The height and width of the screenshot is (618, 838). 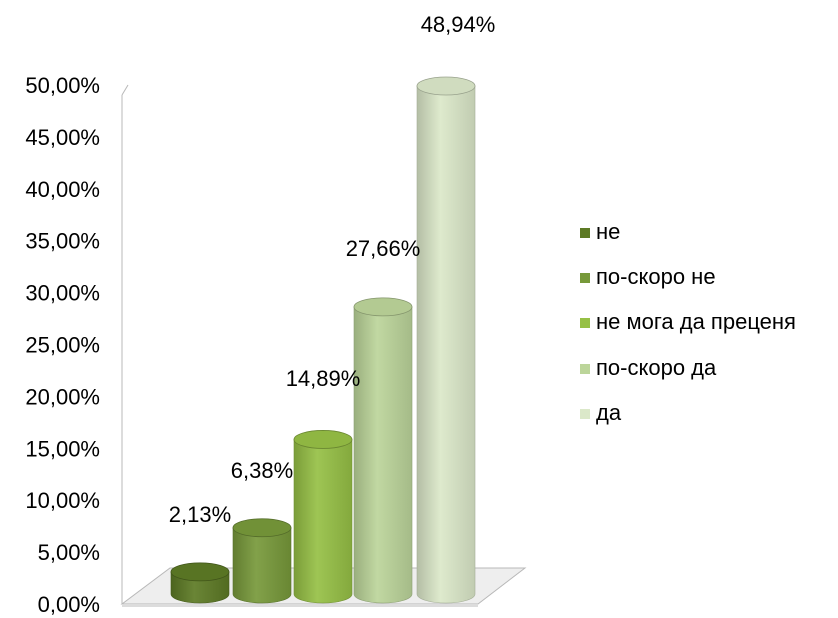 What do you see at coordinates (62, 448) in the screenshot?
I see `y-tick-label: 15,00%` at bounding box center [62, 448].